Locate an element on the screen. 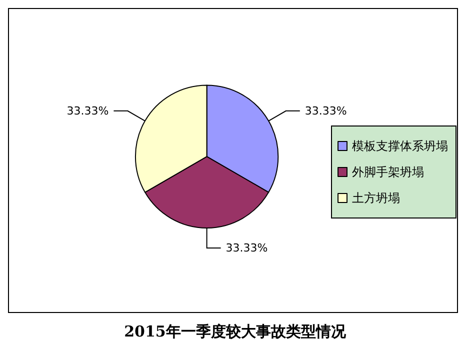  text: 2015年一季度较大事故类型情况 is located at coordinates (235, 331).